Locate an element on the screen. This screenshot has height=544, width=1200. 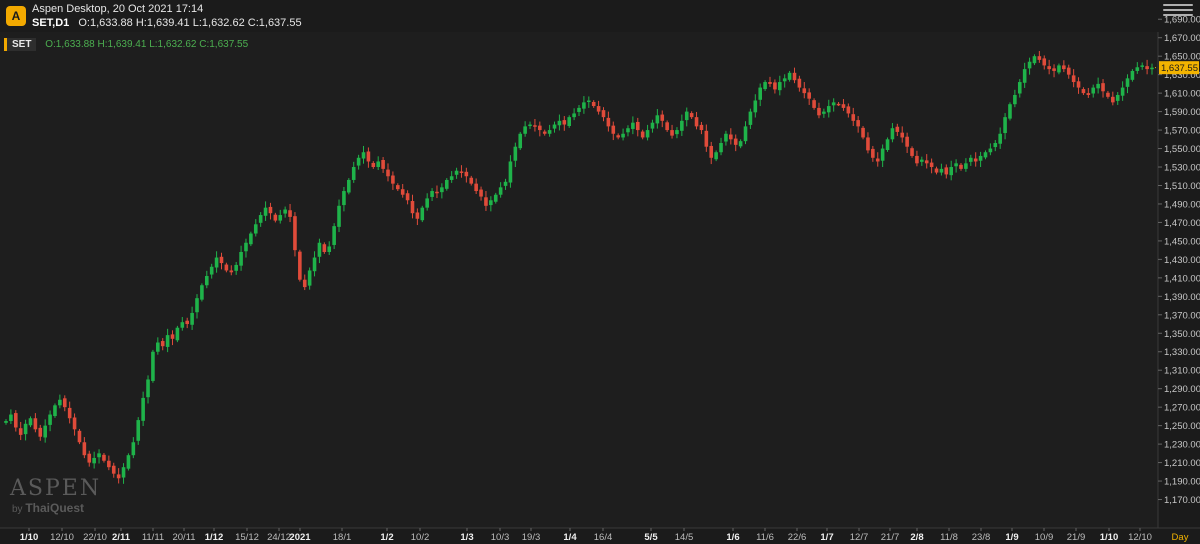
x-tick-label: 10/3 is located at coordinates (500, 537).